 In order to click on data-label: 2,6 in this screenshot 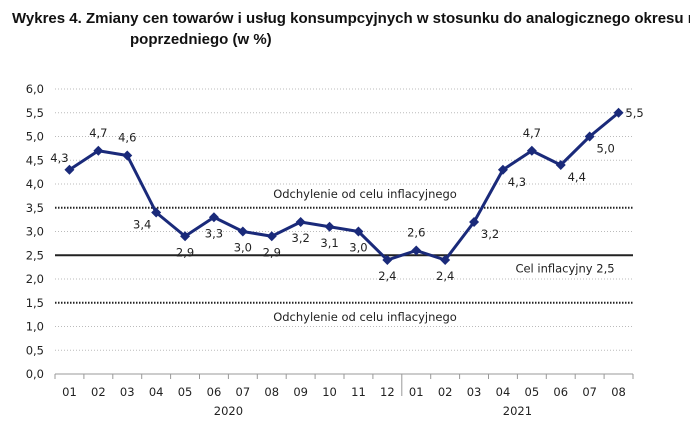, I will do `click(416, 233)`.